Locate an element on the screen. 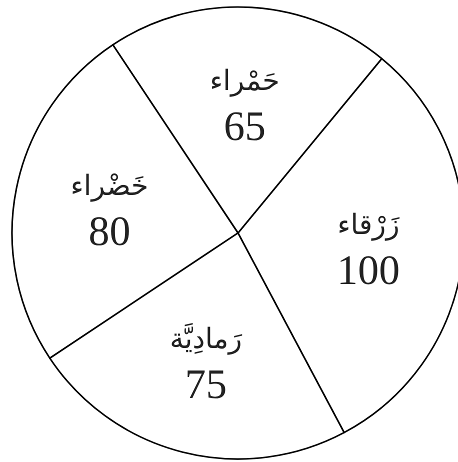  data-label: 65 is located at coordinates (245, 127).